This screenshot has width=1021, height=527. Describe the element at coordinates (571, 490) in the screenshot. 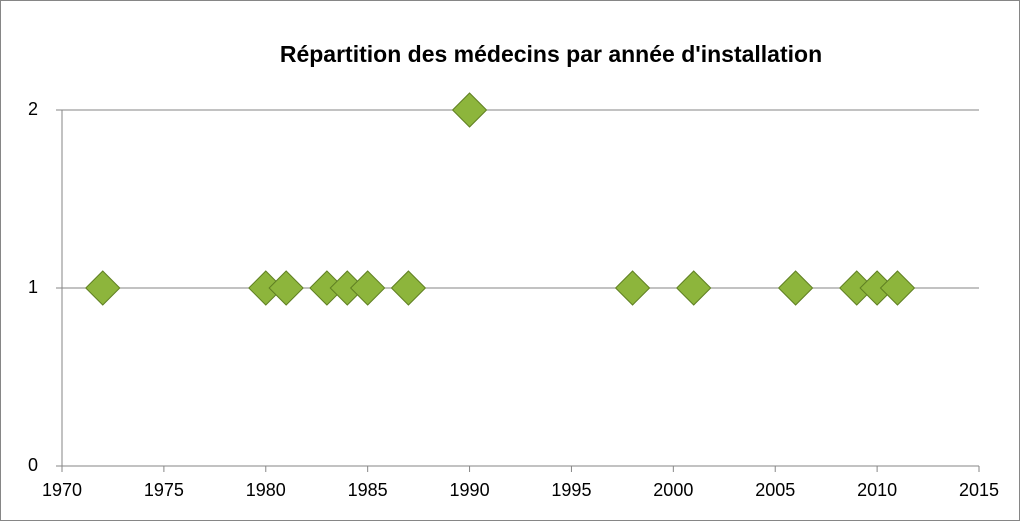

I see `x-tick-label: 1995` at that location.